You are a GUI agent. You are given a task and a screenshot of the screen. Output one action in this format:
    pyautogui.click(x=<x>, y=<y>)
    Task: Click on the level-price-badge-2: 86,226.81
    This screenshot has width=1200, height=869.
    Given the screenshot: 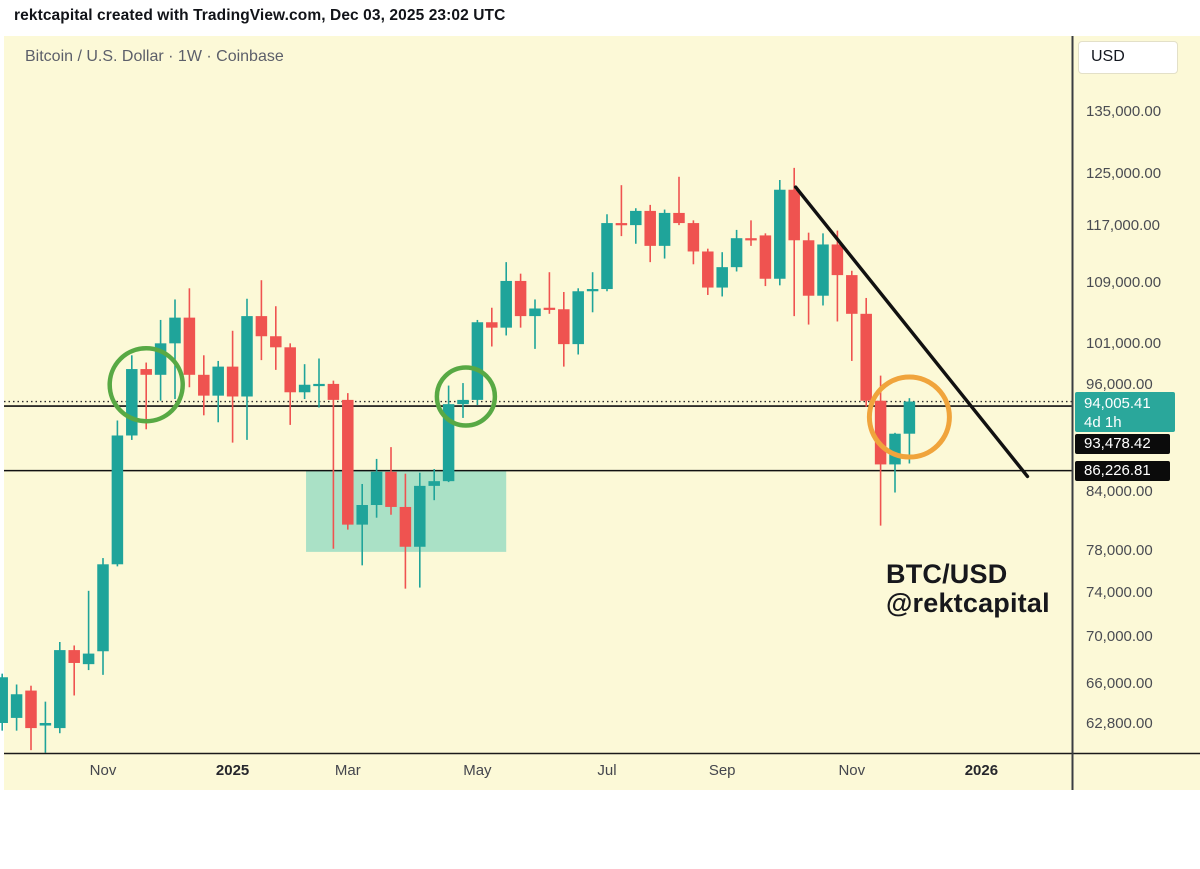 What is the action you would take?
    pyautogui.click(x=1122, y=470)
    